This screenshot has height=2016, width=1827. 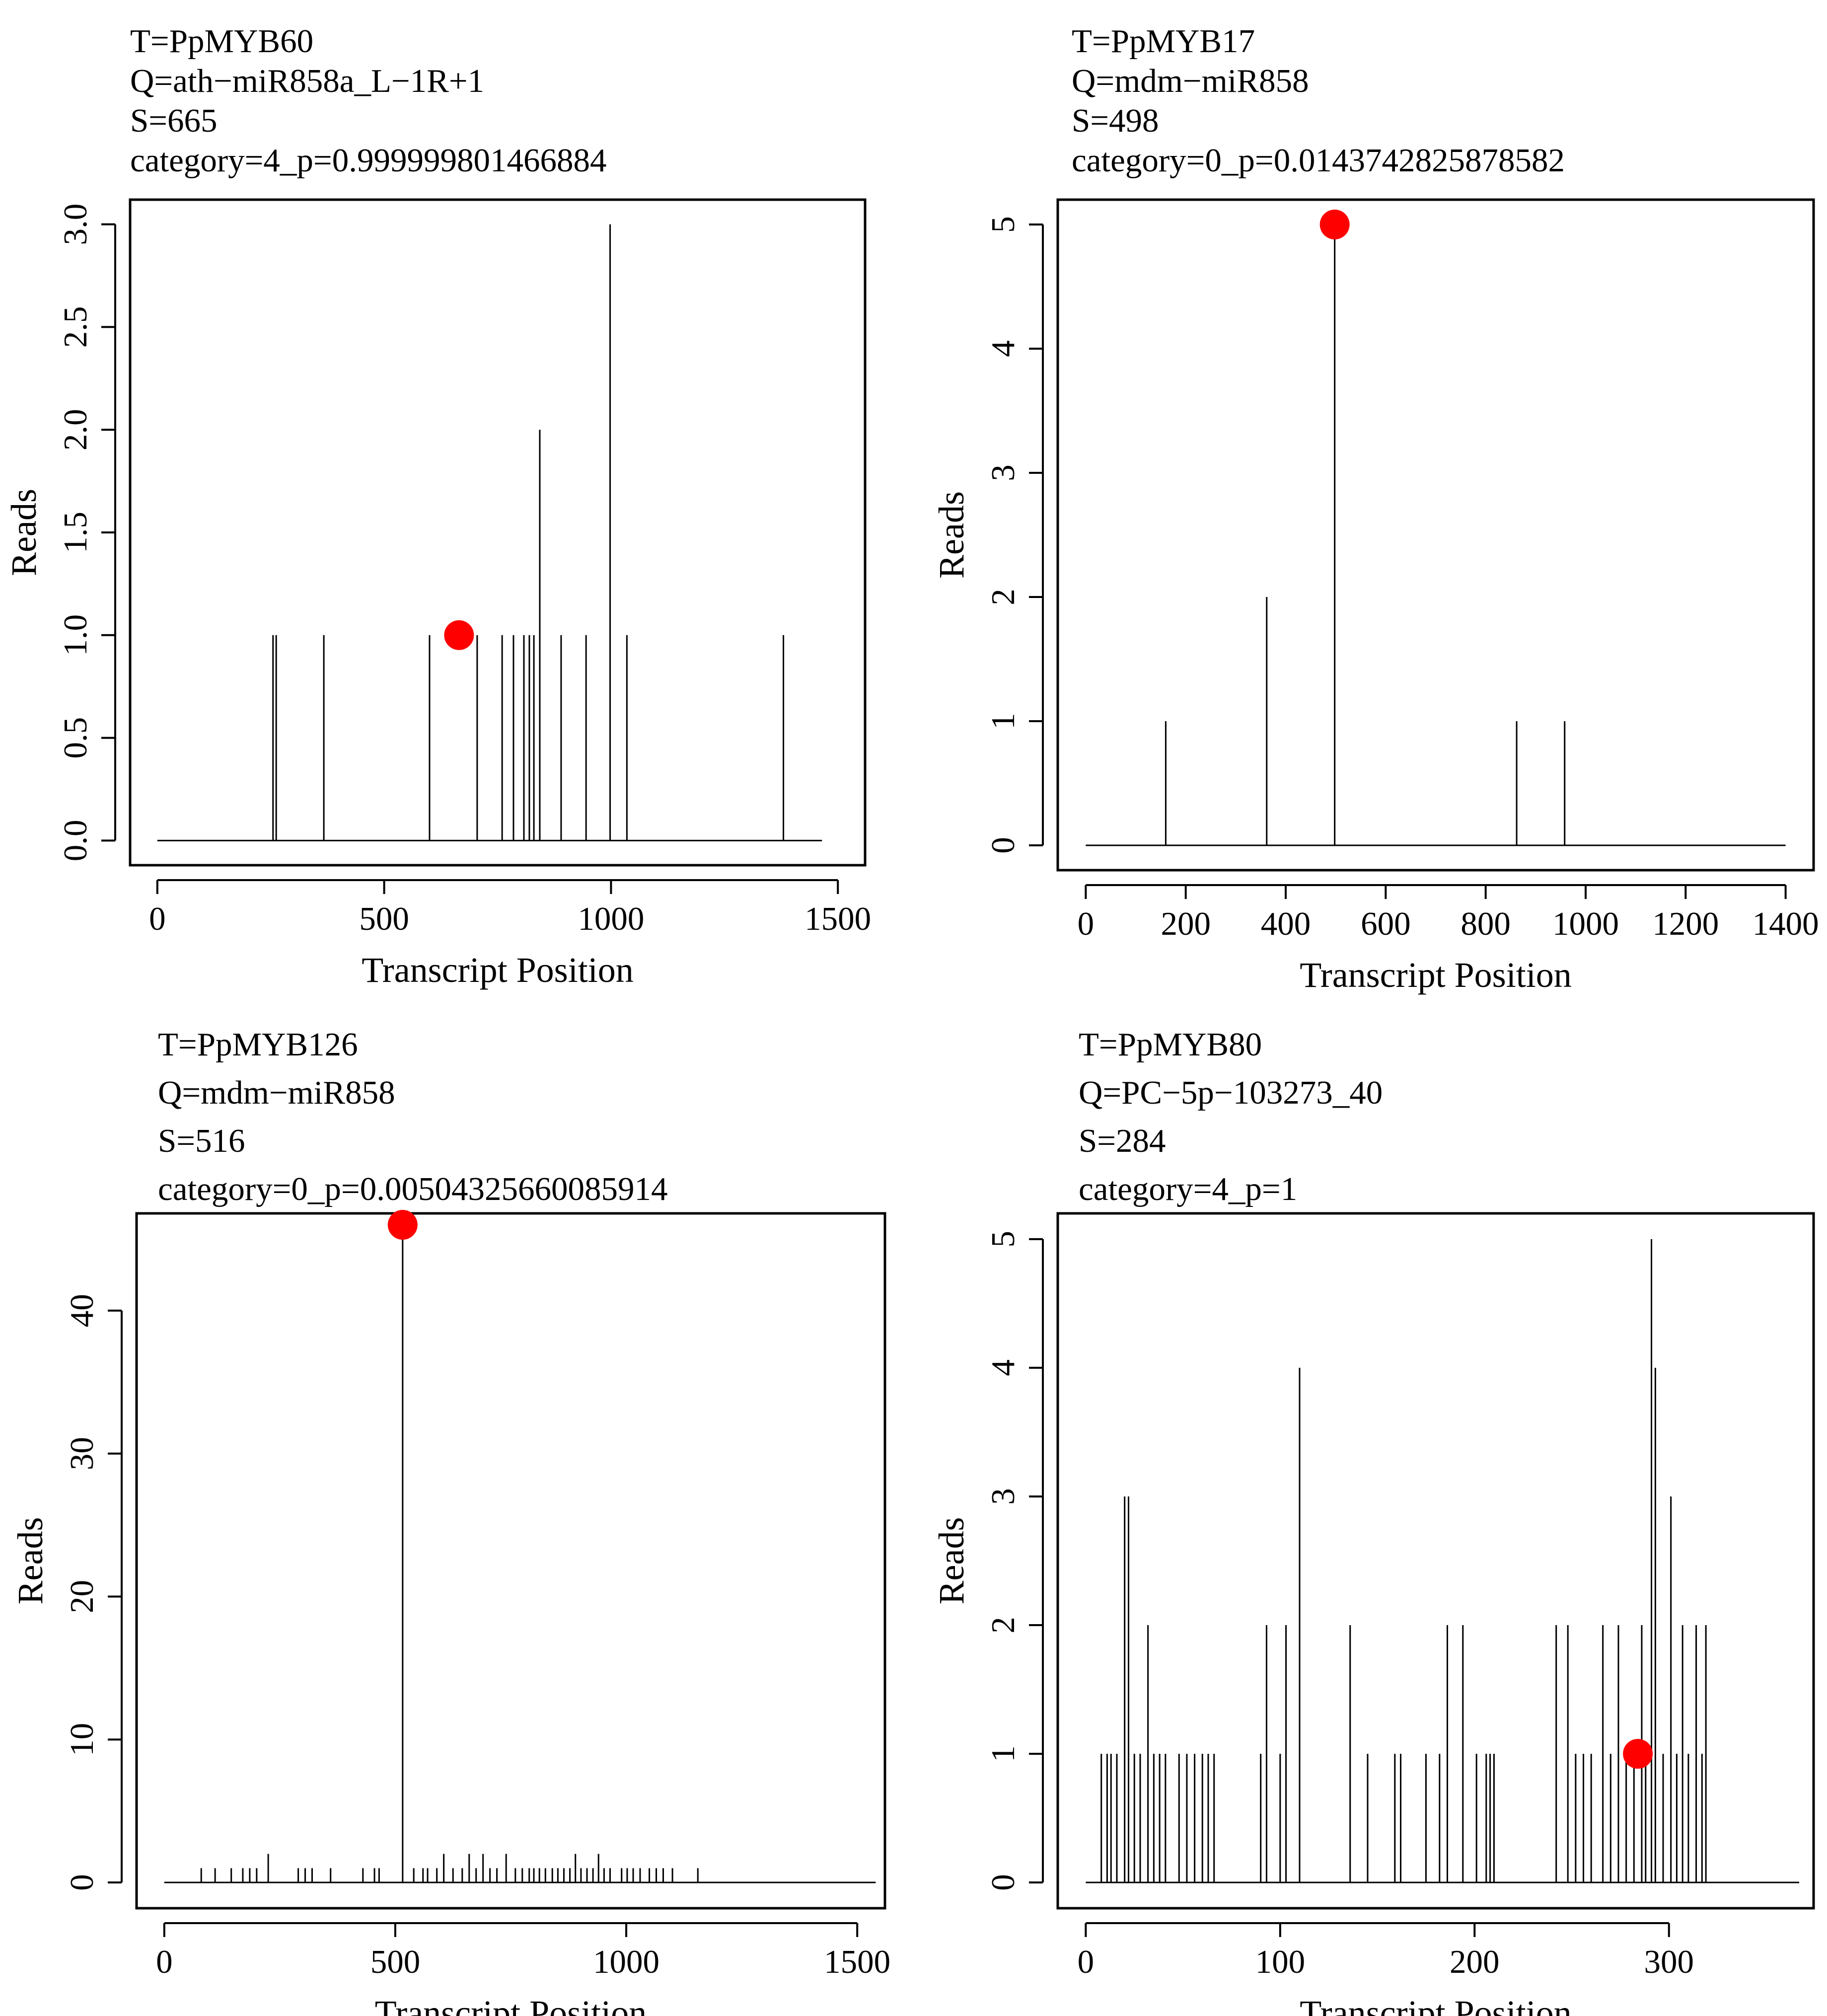 I want to click on chart-title-line: S=284, so click(x=1122, y=1140).